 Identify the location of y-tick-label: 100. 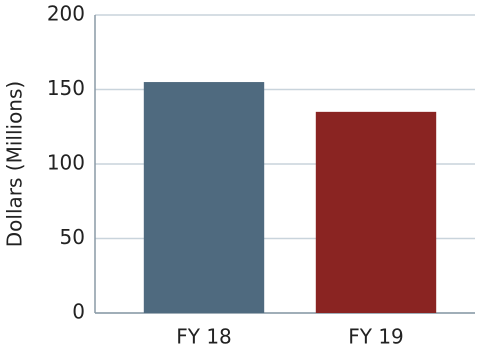
(66, 163).